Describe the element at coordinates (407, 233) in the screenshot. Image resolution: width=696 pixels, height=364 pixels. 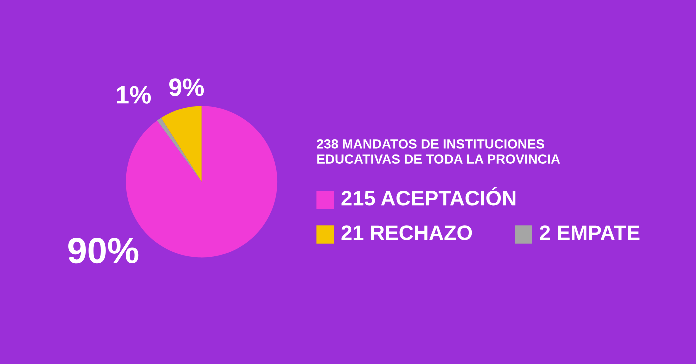
I see `legend-label: 21 RECHAZO` at that location.